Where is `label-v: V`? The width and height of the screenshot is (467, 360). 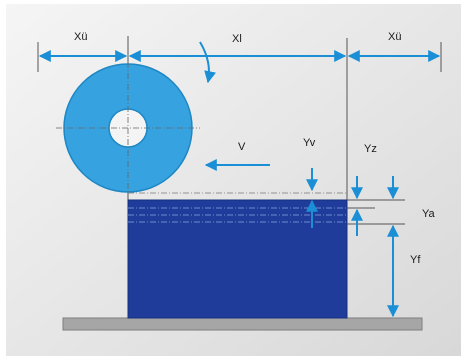 label-v: V is located at coordinates (242, 147).